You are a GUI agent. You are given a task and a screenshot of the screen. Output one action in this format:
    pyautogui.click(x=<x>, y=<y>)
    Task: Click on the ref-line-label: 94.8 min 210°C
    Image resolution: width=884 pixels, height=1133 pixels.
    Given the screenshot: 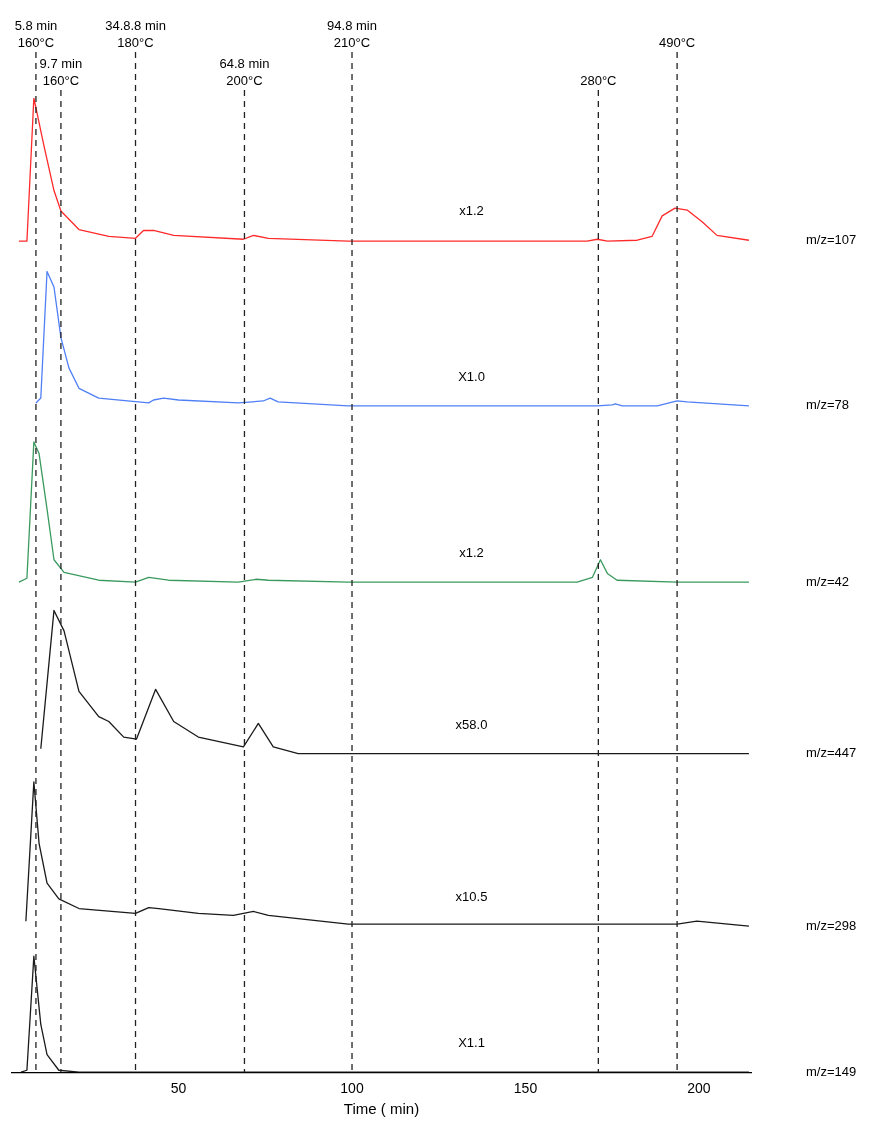 What is the action you would take?
    pyautogui.click(x=352, y=34)
    